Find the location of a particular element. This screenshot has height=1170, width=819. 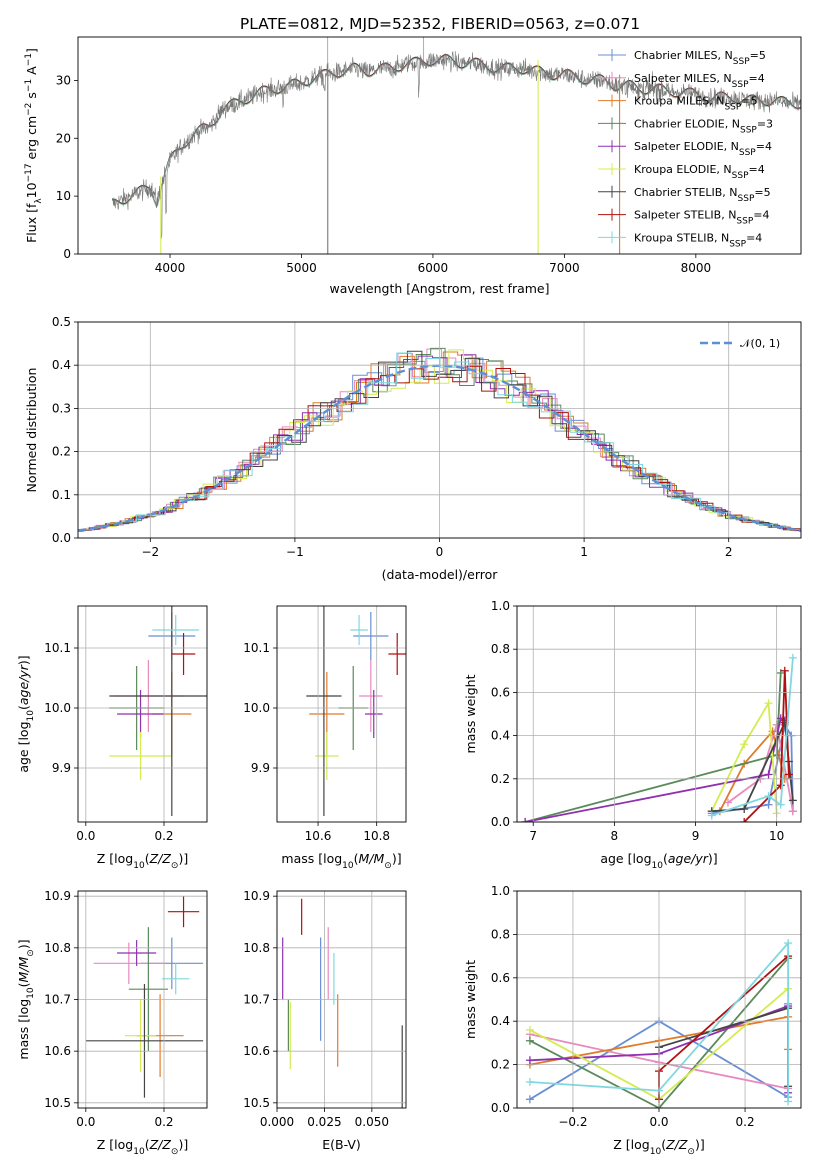

plot-area-z-age is located at coordinates (158, 711).